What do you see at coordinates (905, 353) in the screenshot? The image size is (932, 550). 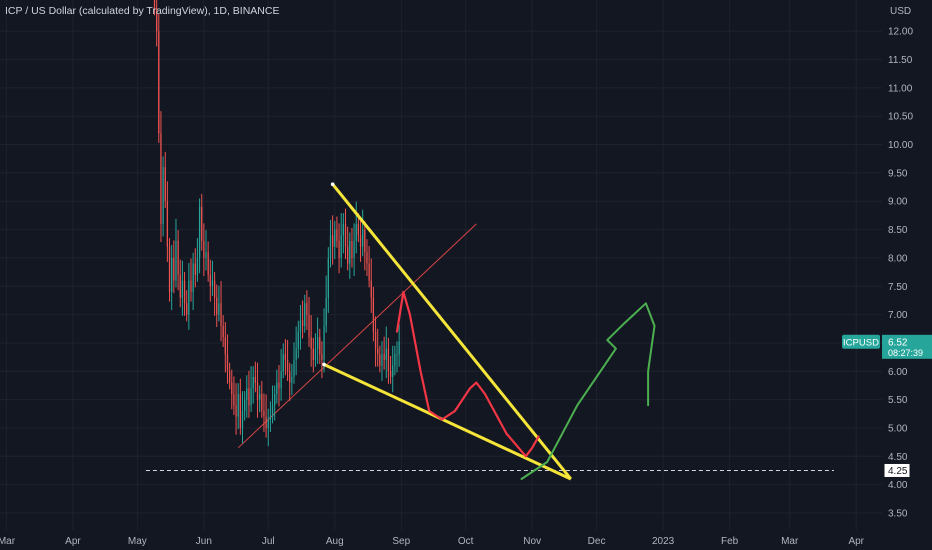 I see `price-badge-countdown: 08:27:39` at bounding box center [905, 353].